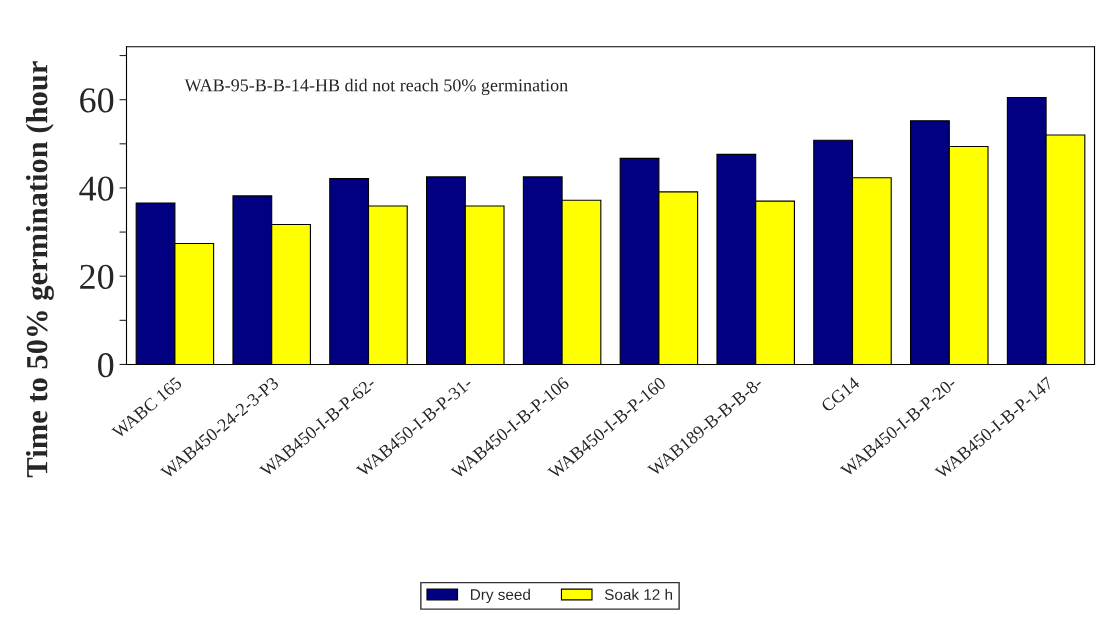  Describe the element at coordinates (106, 365) in the screenshot. I see `y-tick-label: 0` at that location.